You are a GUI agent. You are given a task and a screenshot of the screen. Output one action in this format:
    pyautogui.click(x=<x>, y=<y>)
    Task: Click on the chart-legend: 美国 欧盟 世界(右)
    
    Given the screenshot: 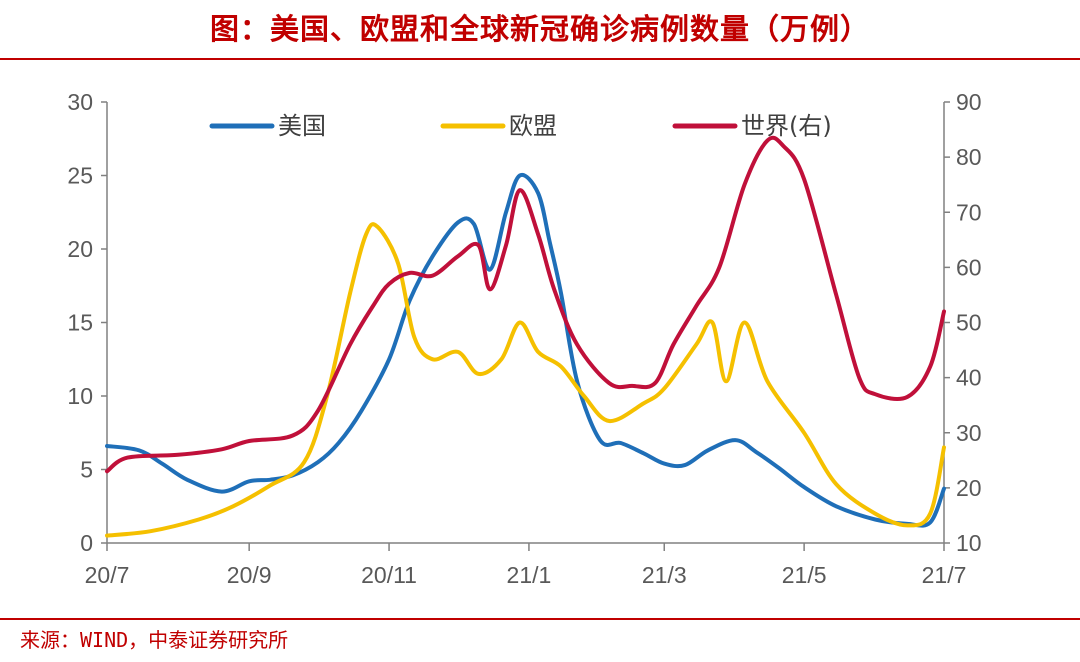 What is the action you would take?
    pyautogui.click(x=520, y=126)
    